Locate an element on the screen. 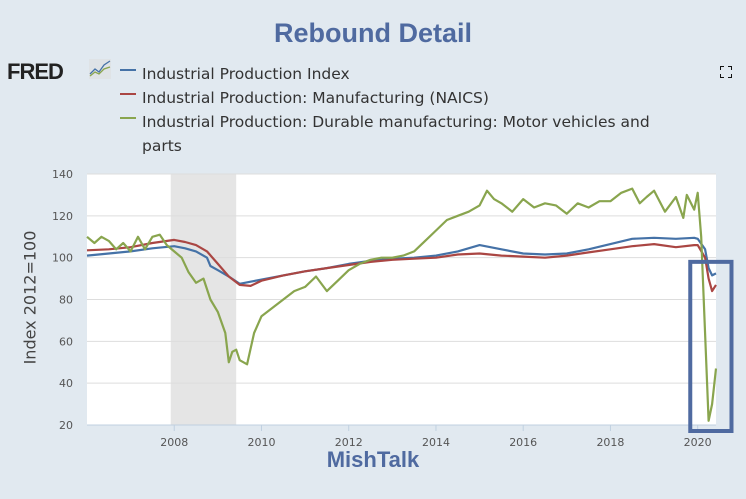 The height and width of the screenshot is (499, 746). y-tick-label: 120 is located at coordinates (62, 216).